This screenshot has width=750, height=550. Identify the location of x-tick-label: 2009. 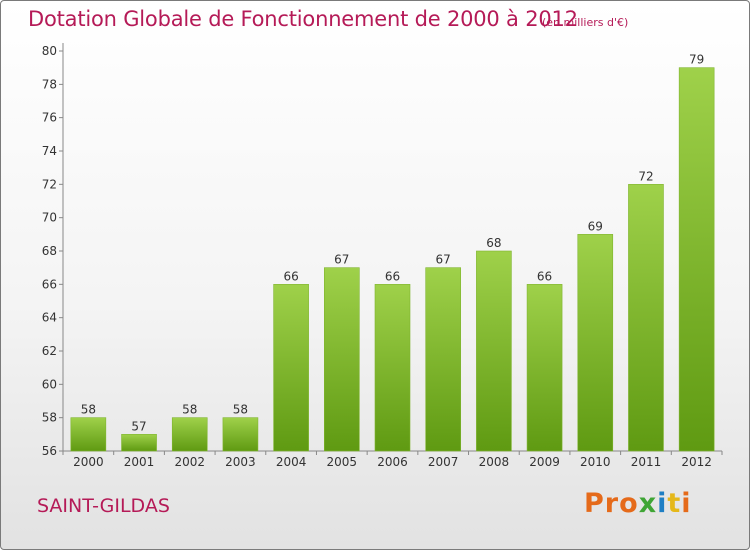
(544, 462).